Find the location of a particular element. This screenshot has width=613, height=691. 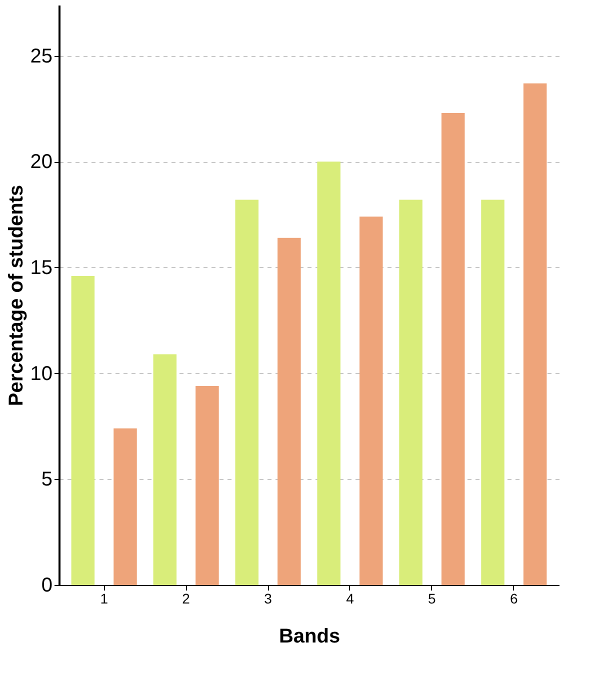

x-tick-label: 3 is located at coordinates (268, 598).